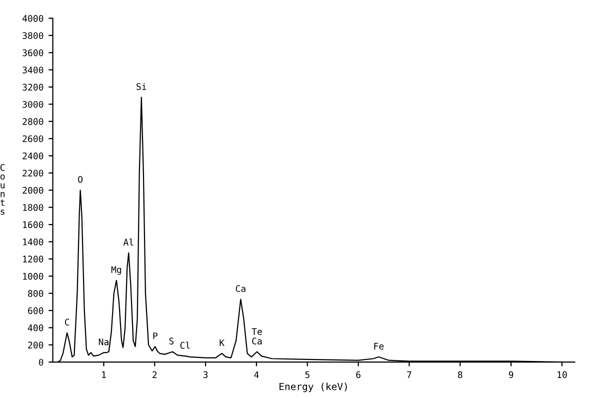  Describe the element at coordinates (154, 374) in the screenshot. I see `x-tick-label: 2` at that location.